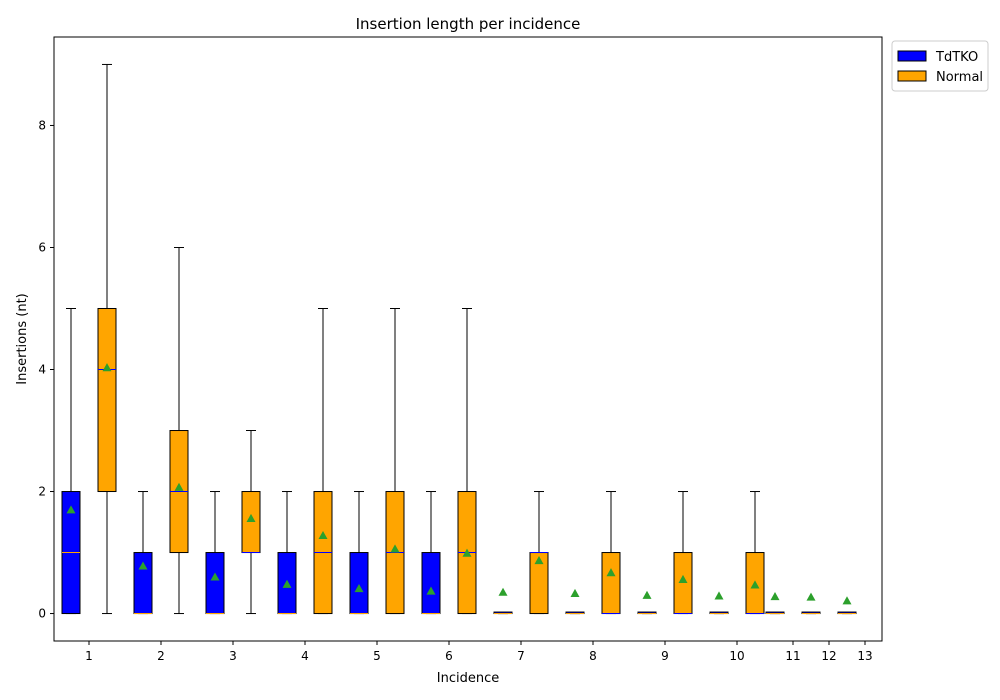  I want to click on x-tick-label: 9, so click(665, 656).